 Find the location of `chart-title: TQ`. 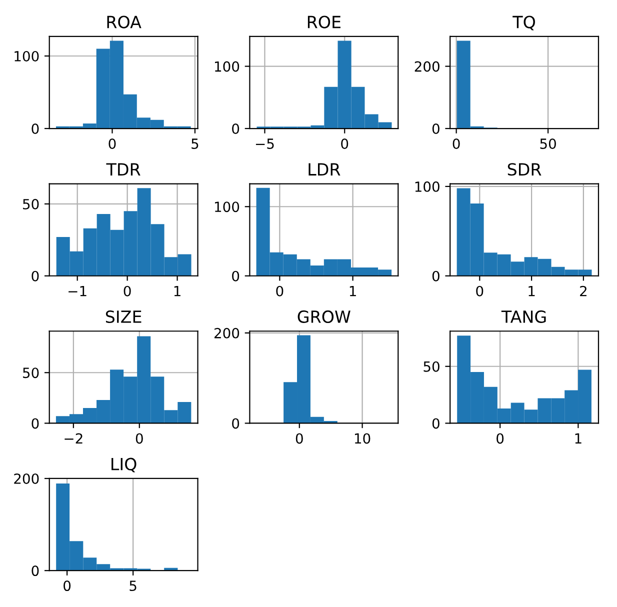

chart-title: TQ is located at coordinates (523, 23).